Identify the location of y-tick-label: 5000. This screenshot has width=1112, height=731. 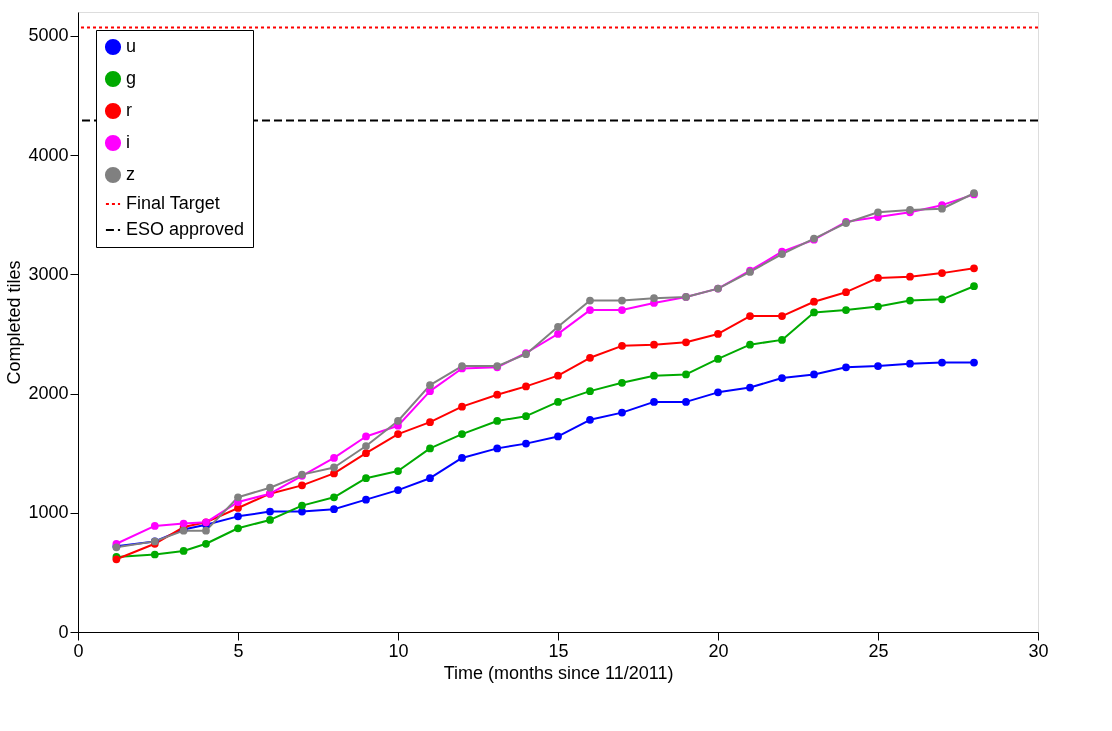
(48, 35).